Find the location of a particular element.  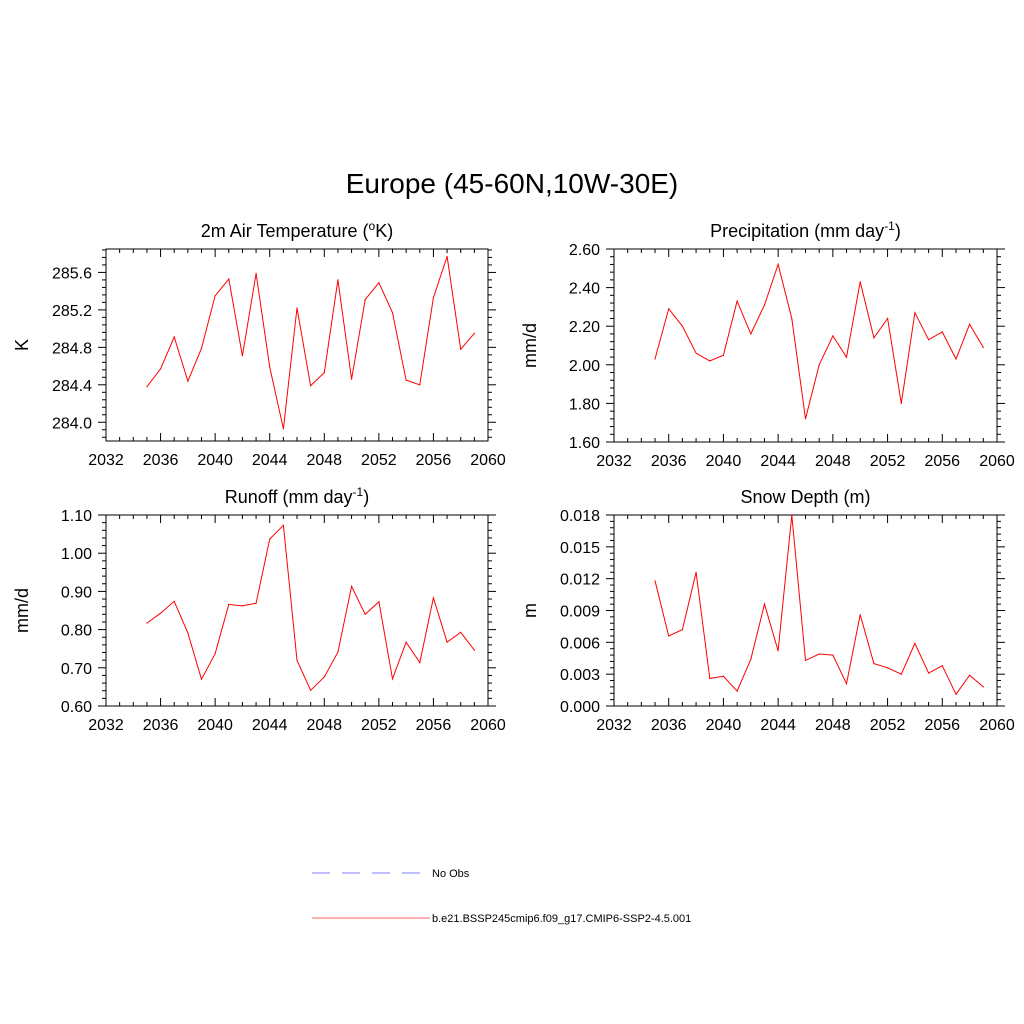

x-tick-label: 2056 is located at coordinates (942, 461).